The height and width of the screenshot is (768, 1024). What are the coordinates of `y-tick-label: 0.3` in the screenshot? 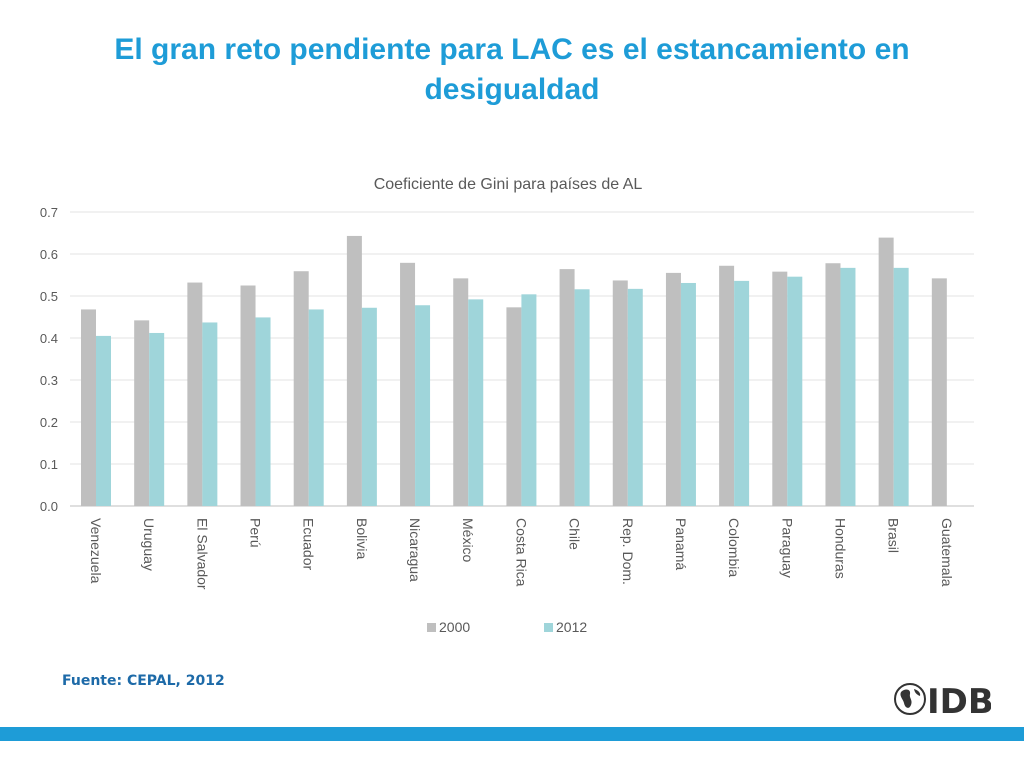 It's located at (49, 380).